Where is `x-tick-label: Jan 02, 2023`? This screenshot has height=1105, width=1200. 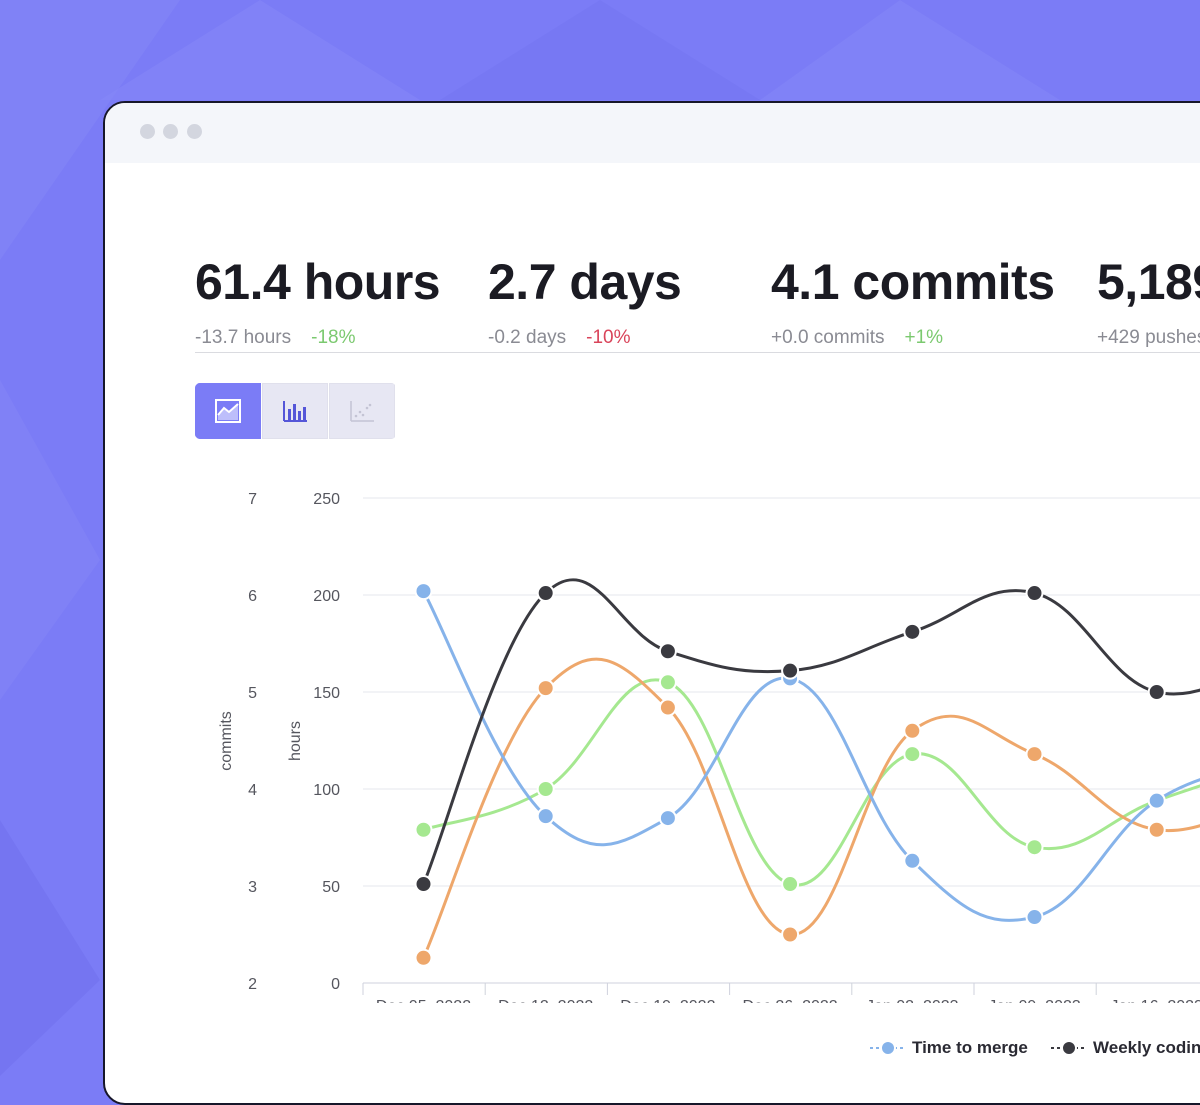 x-tick-label: Jan 02, 2023 is located at coordinates (912, 1000).